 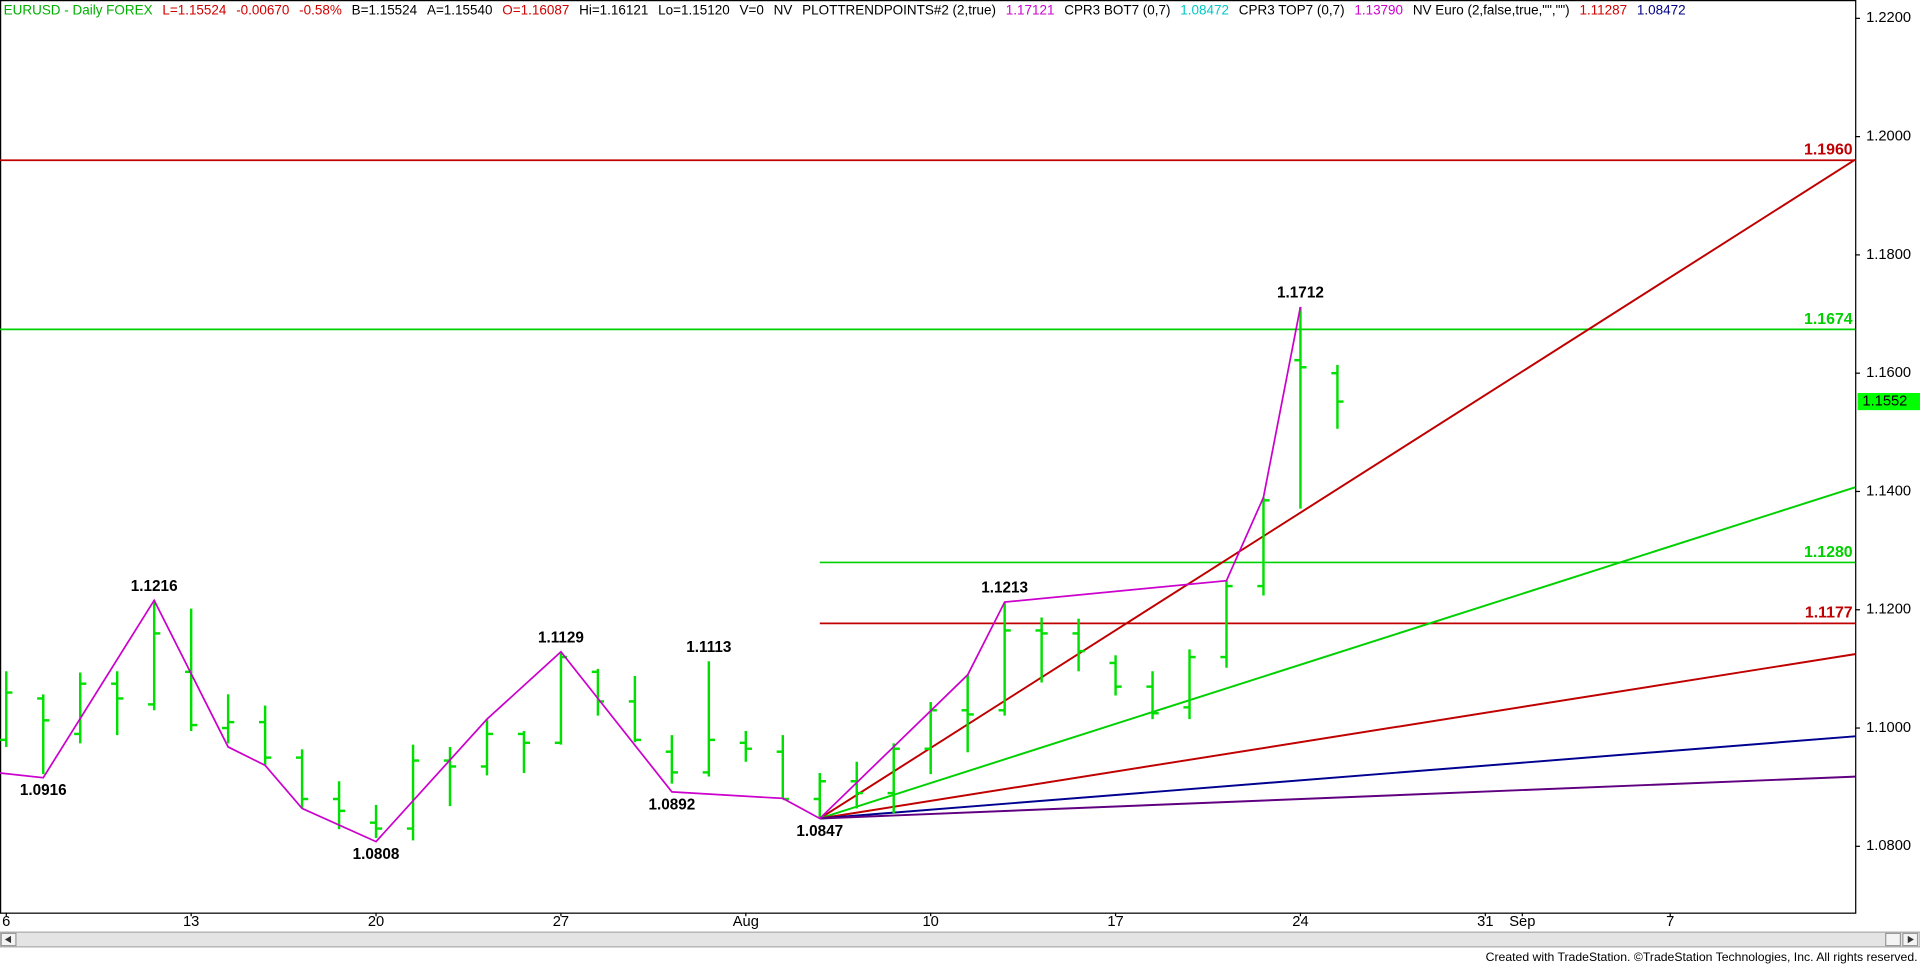 I want to click on x-tick-label: 31, so click(x=1485, y=922).